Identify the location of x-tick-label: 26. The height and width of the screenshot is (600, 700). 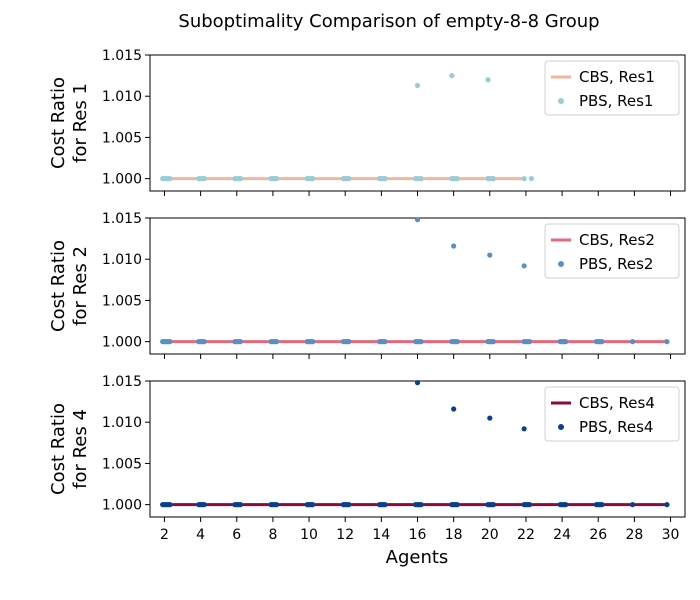
(598, 535).